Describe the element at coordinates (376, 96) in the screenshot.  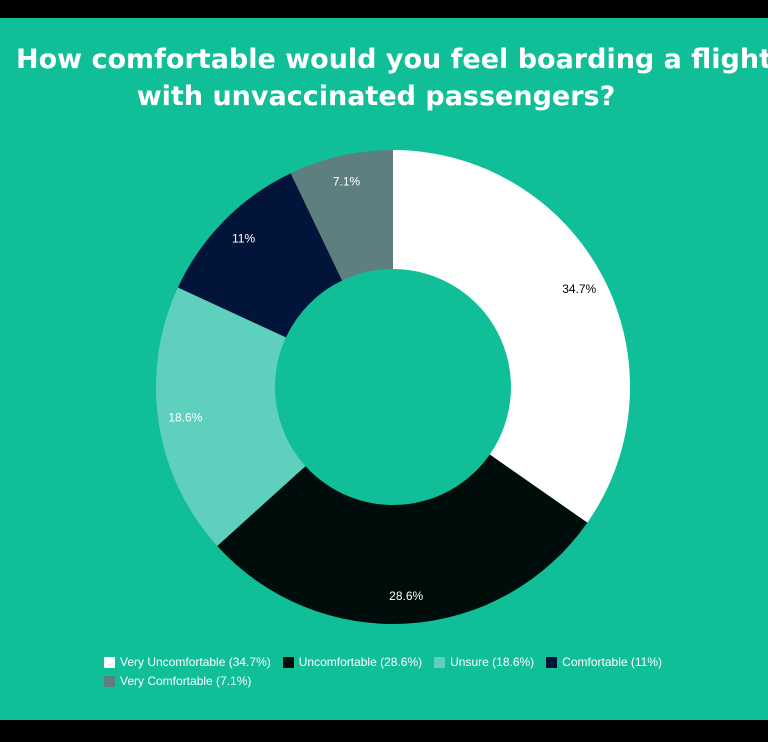
I see `chart-title: with unvaccinated passengers?` at that location.